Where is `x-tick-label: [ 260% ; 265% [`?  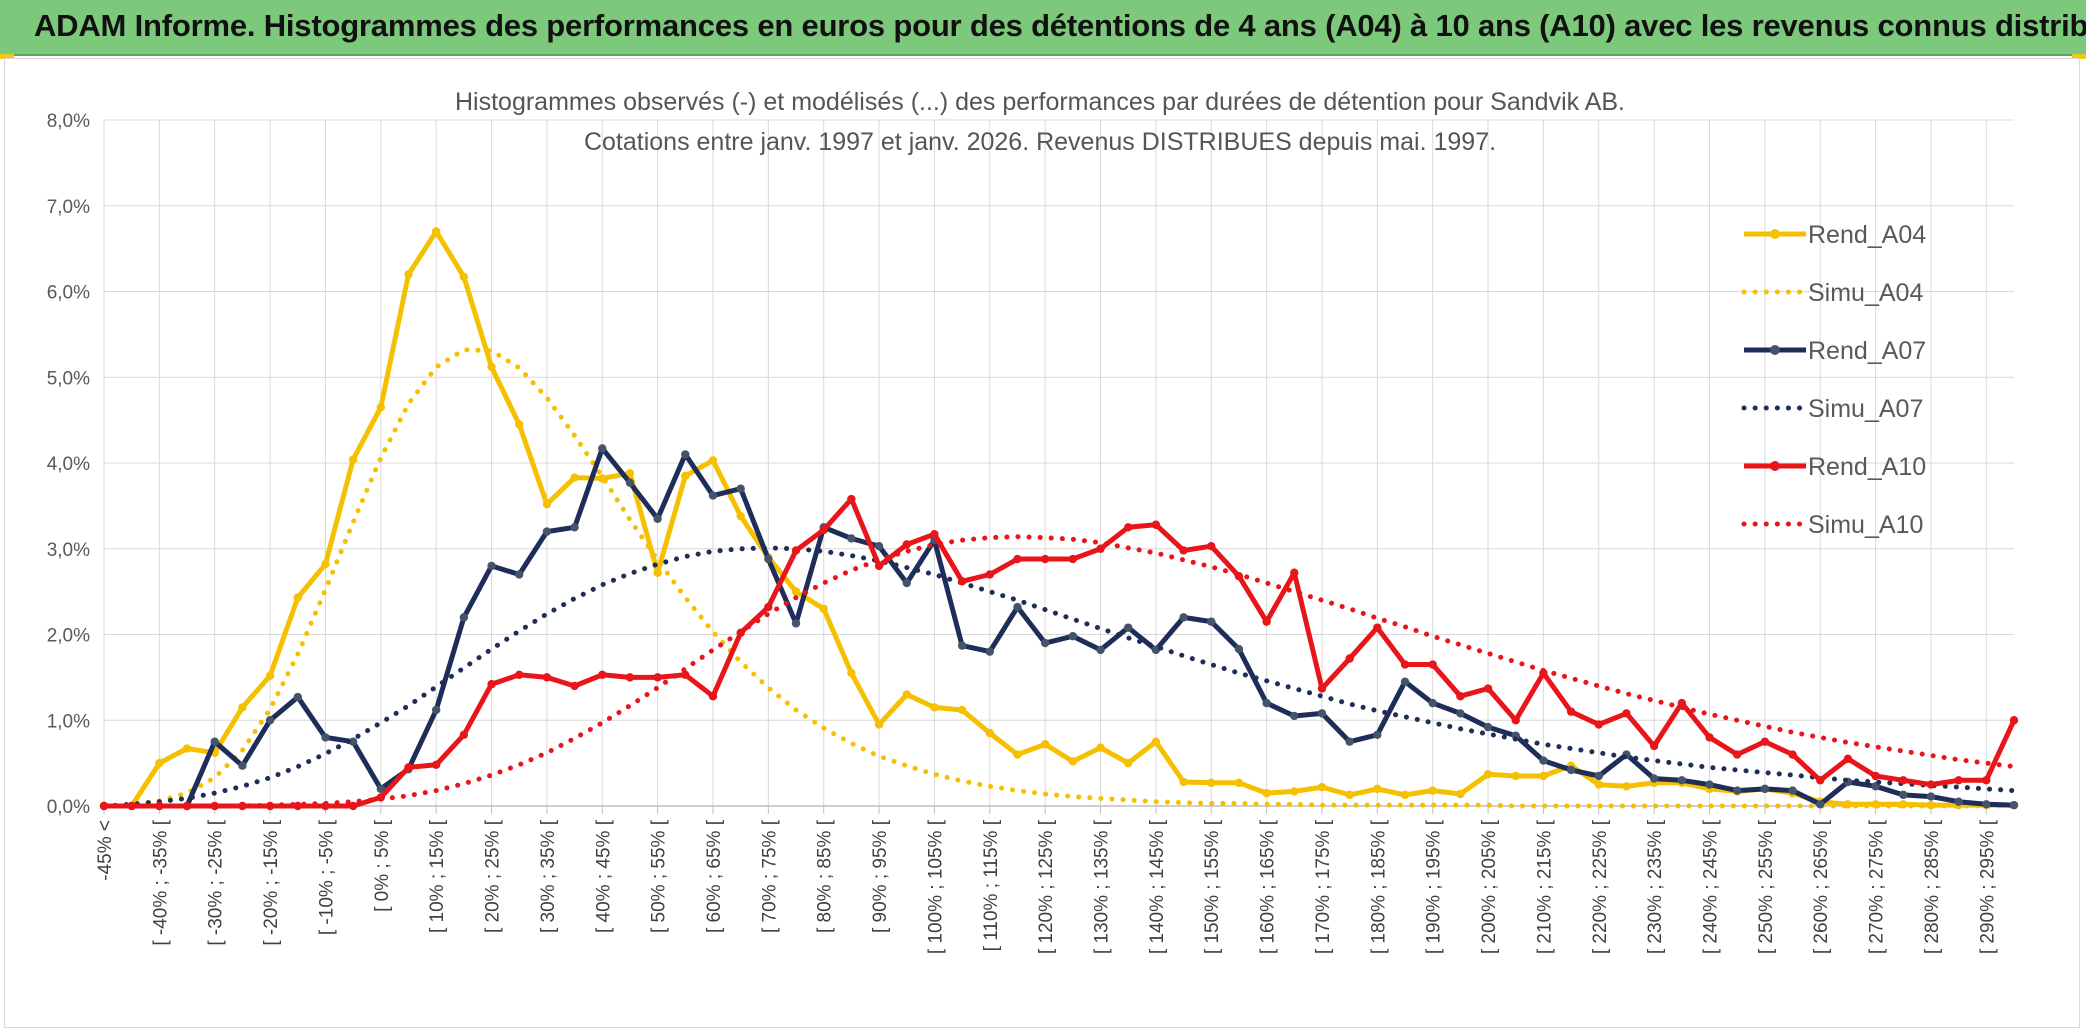
x-tick-label: [ 260% ; 265% [ is located at coordinates (1821, 886).